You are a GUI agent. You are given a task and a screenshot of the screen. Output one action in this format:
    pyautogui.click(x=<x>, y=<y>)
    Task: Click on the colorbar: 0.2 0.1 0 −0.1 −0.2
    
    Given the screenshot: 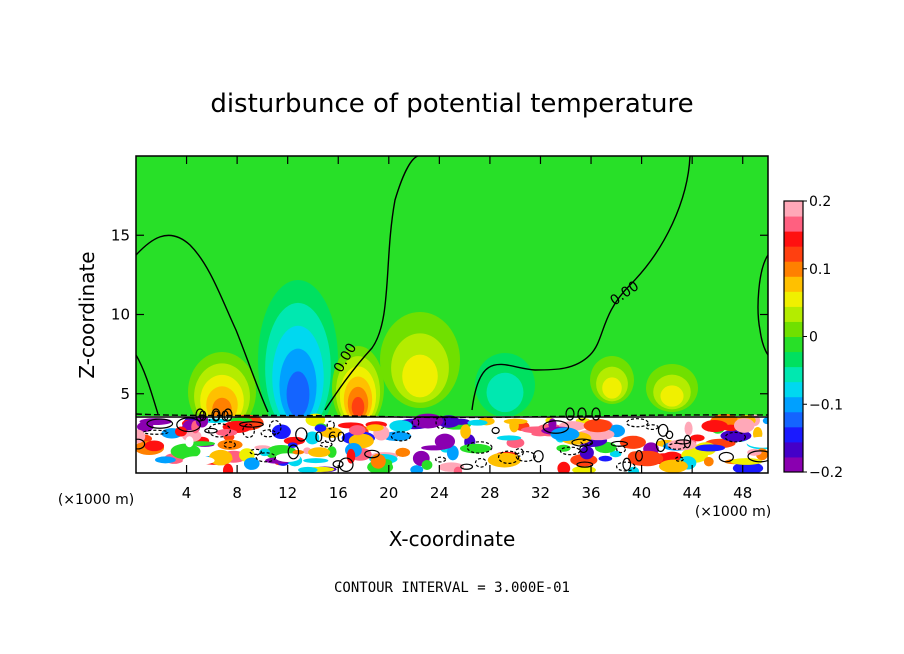 What is the action you would take?
    pyautogui.click(x=813, y=337)
    